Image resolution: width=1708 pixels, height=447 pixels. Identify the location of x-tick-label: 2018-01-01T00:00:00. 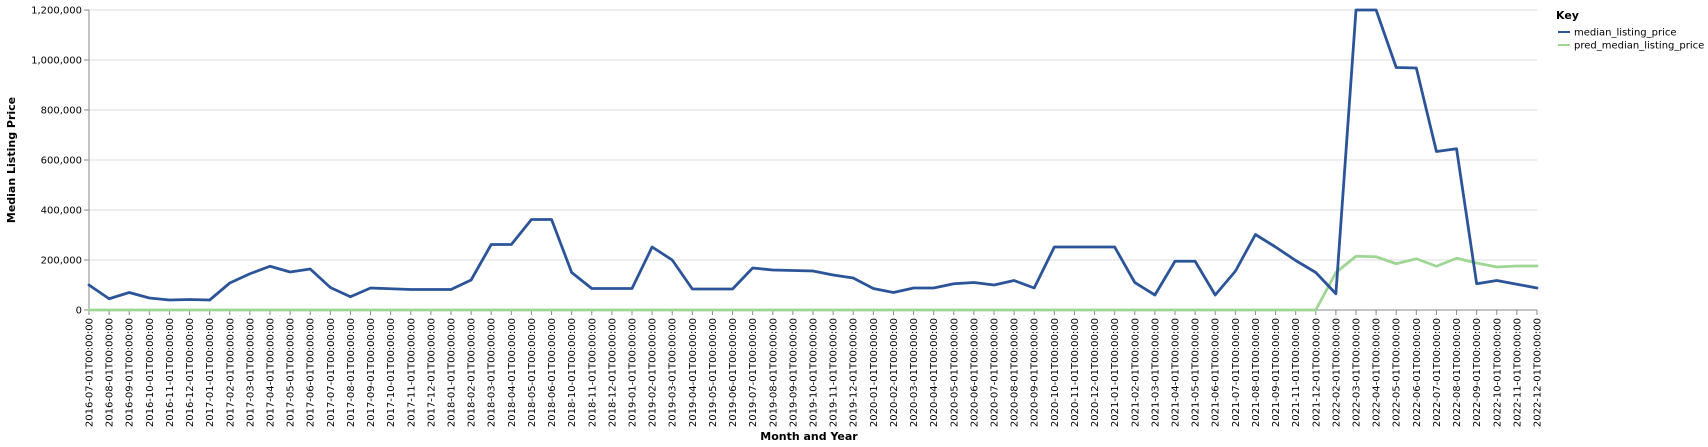
(452, 372).